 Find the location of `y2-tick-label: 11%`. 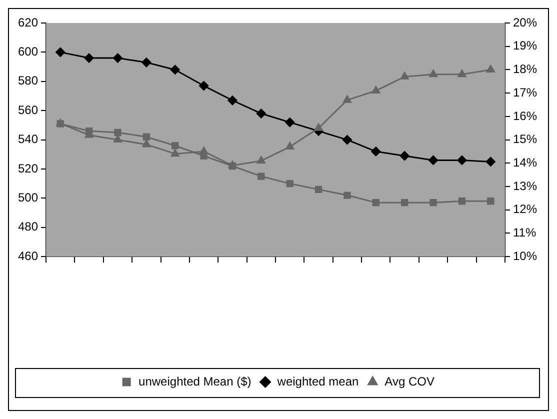

y2-tick-label: 11% is located at coordinates (524, 233).